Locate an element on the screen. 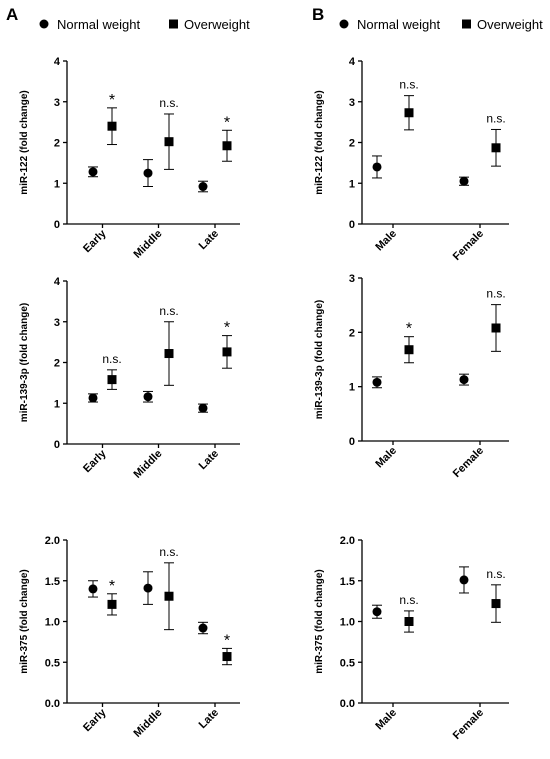  panel-label-b: B is located at coordinates (318, 14).